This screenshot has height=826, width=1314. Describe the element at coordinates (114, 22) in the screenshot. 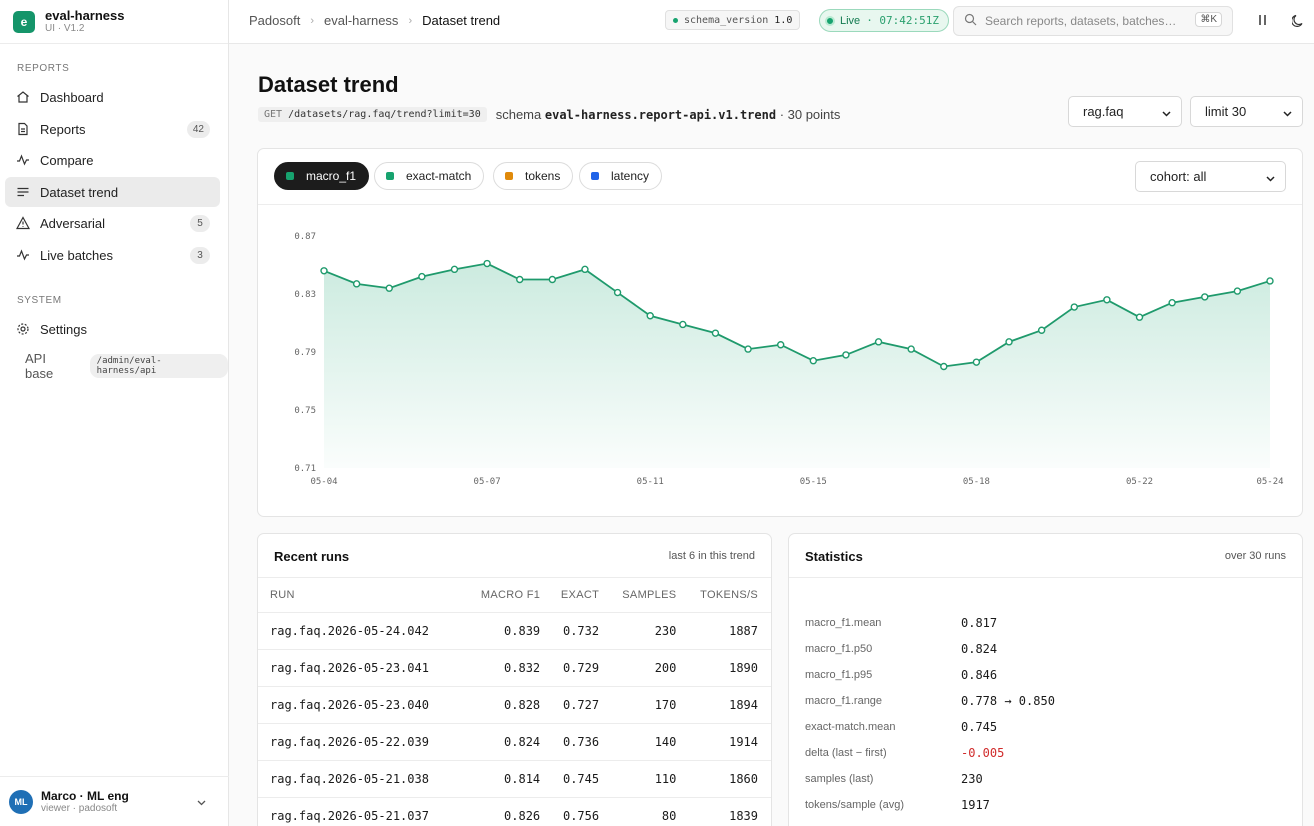

I see `brand: e eval-harness UI · V1.2` at that location.